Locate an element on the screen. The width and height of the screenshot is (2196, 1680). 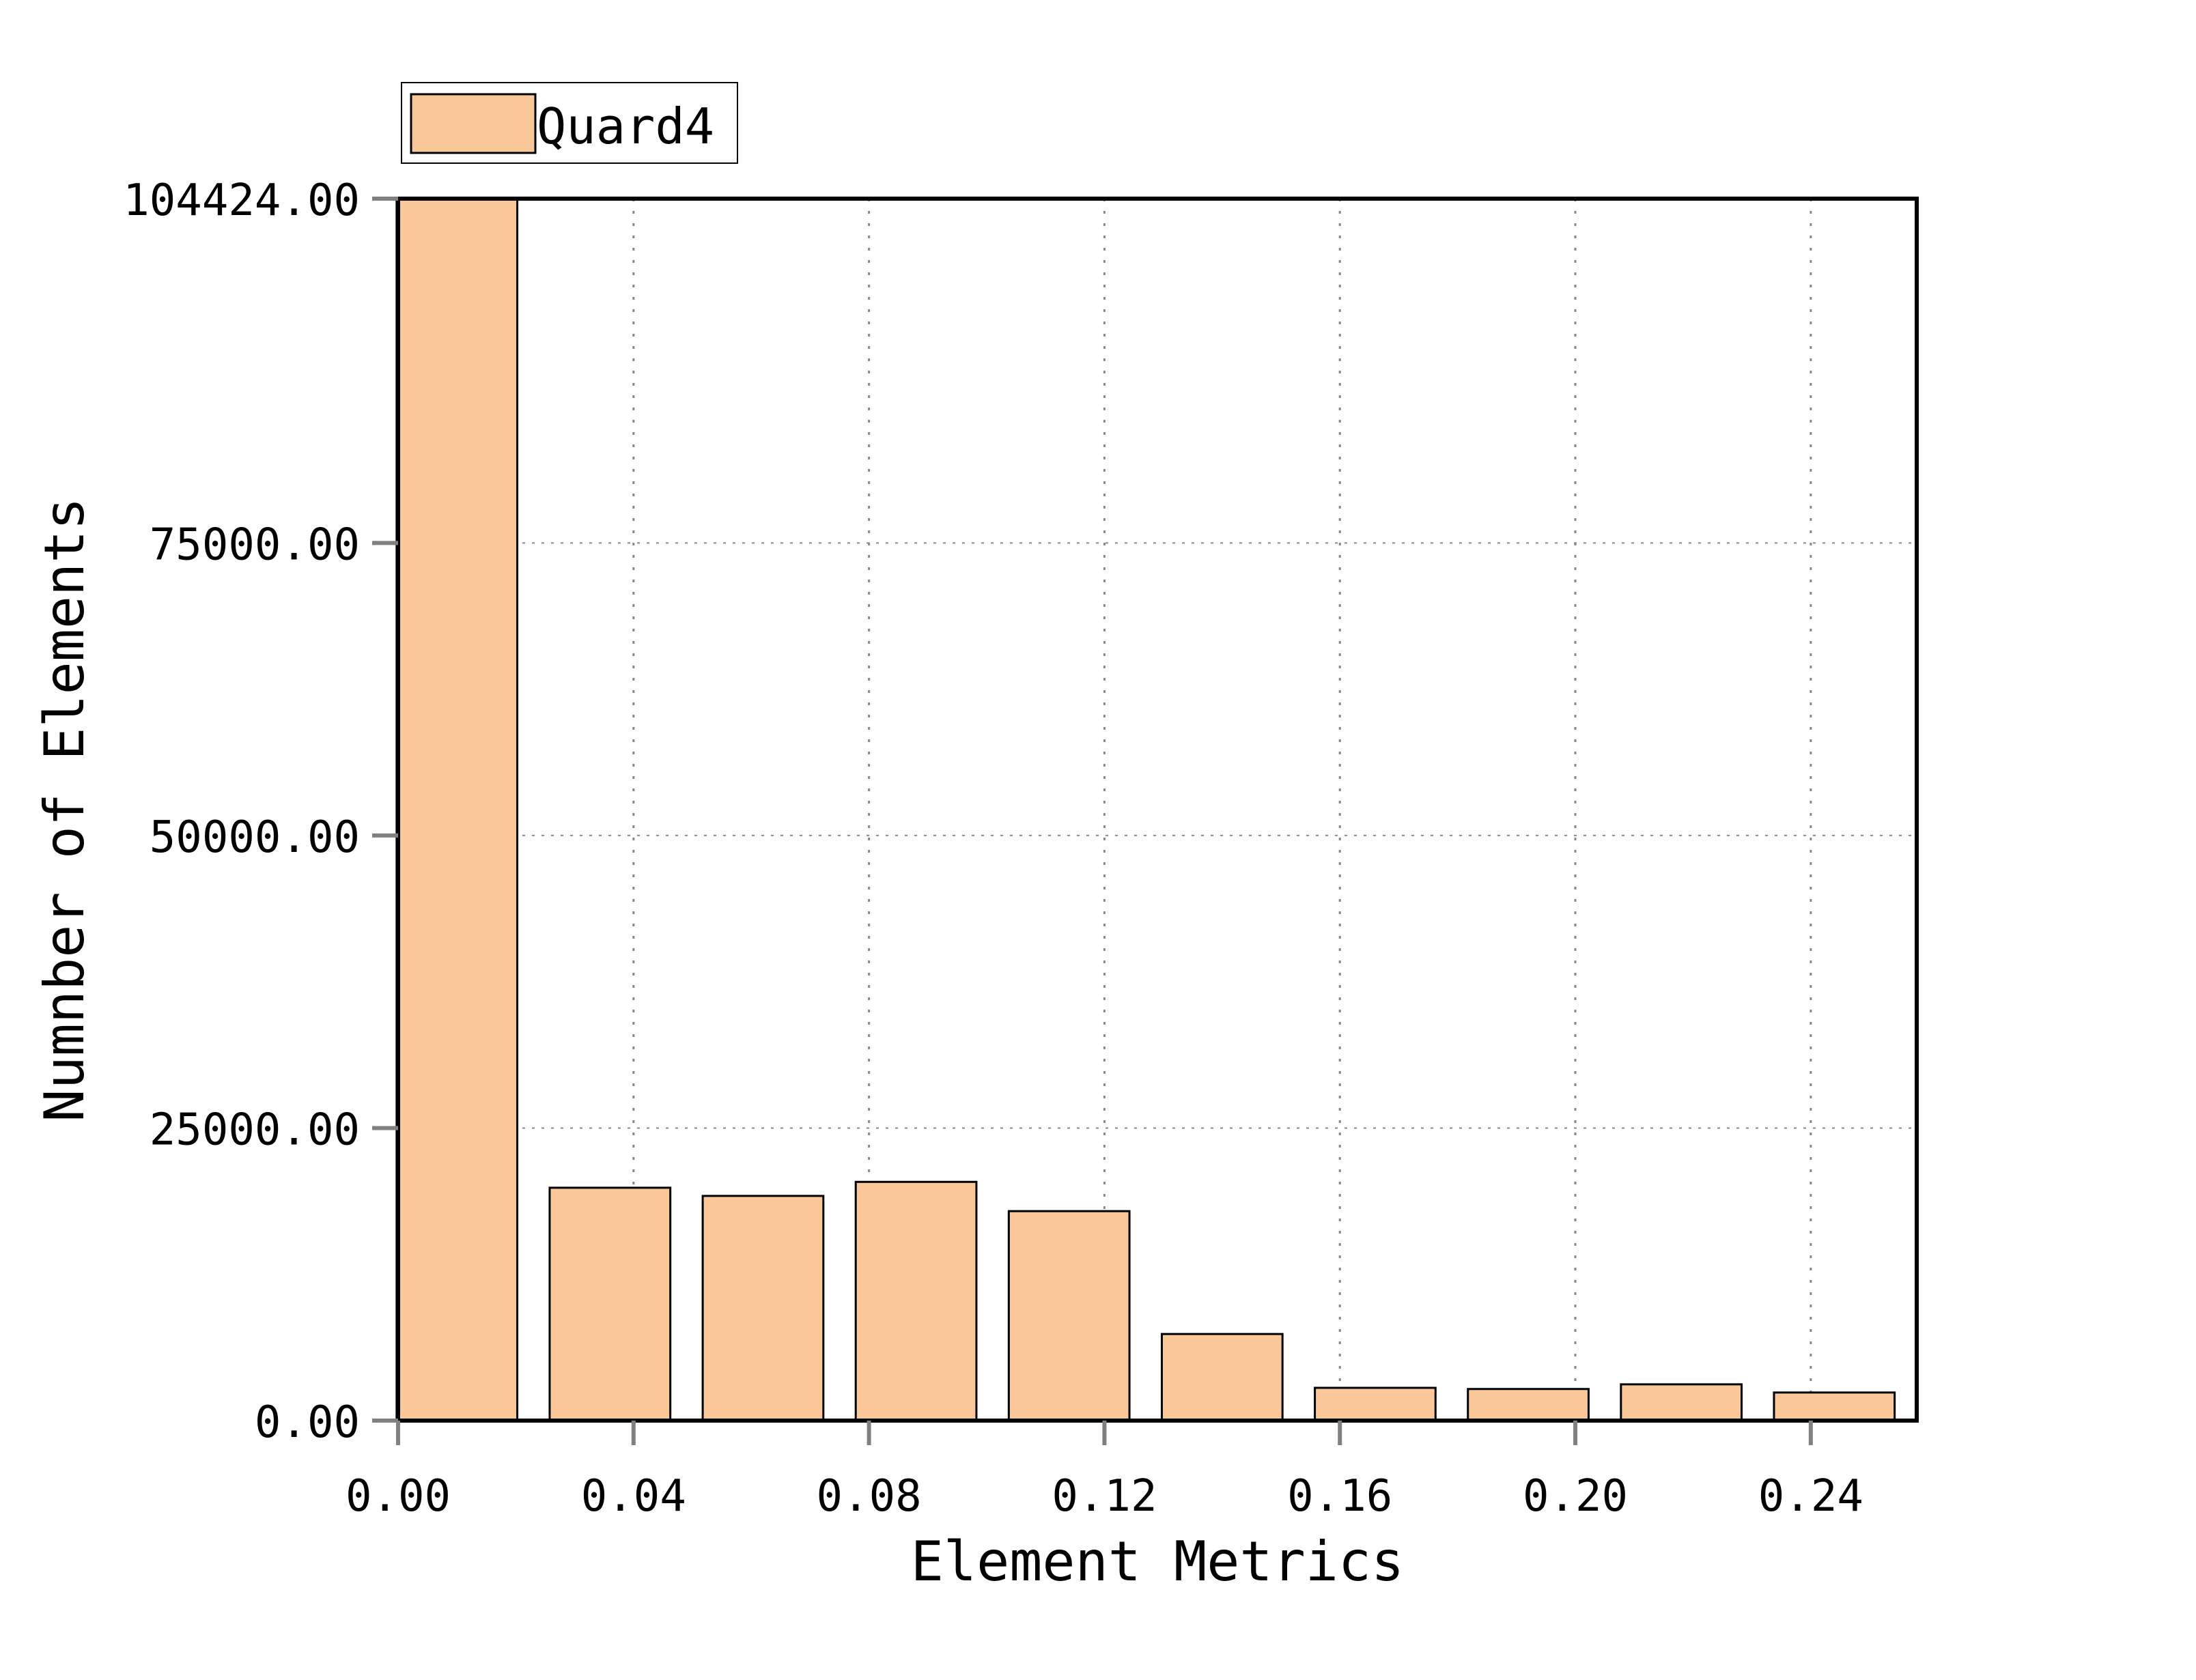
legend: Quard4 is located at coordinates (570, 123).